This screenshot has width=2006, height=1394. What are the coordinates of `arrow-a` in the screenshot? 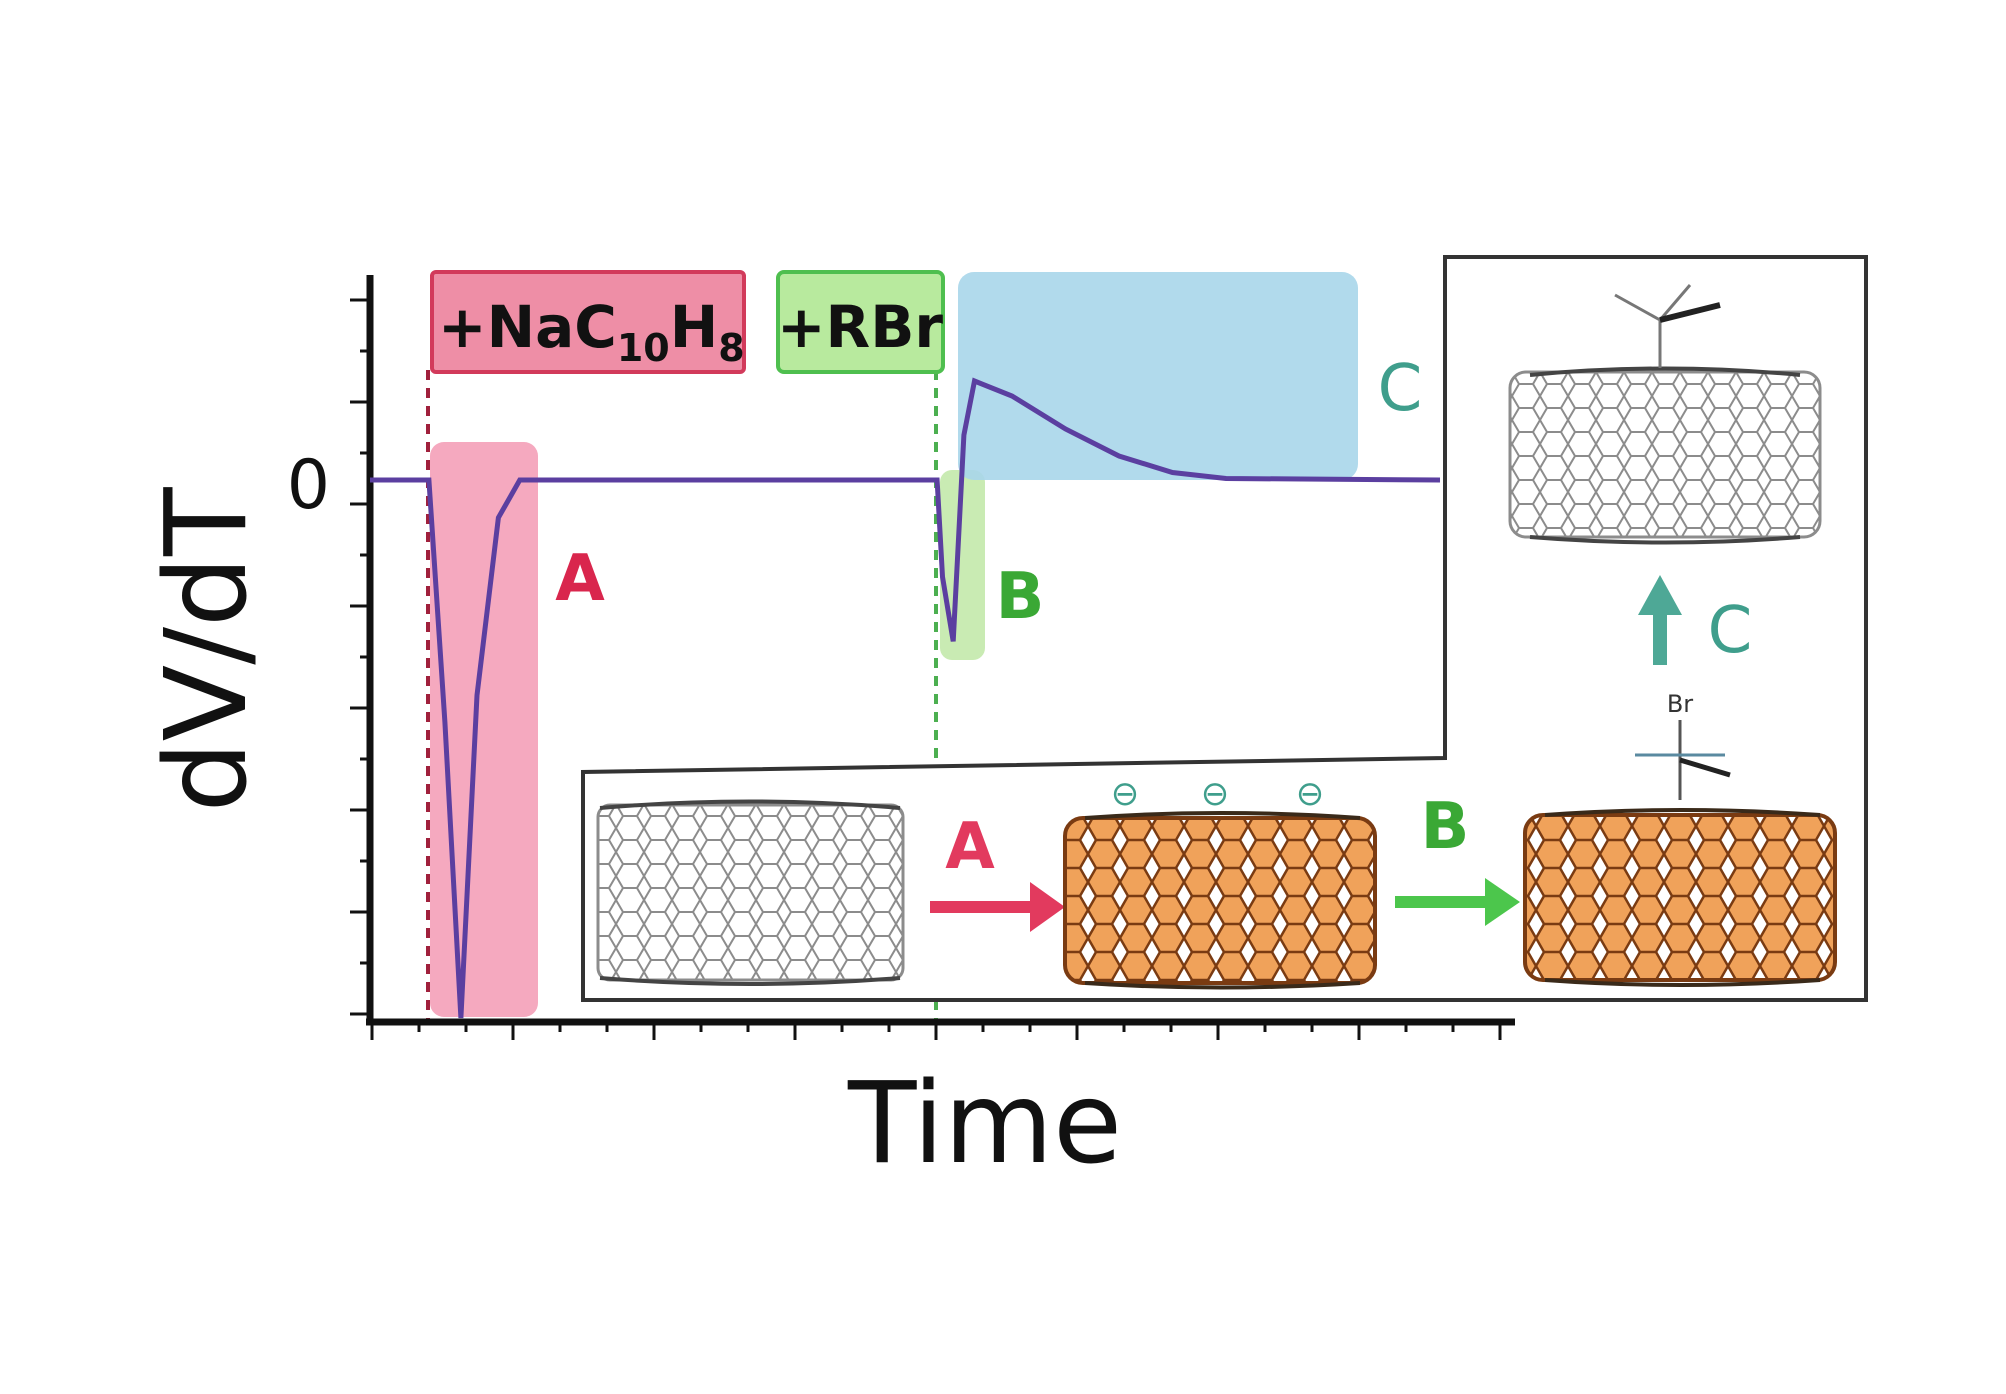 It's located at (997, 907).